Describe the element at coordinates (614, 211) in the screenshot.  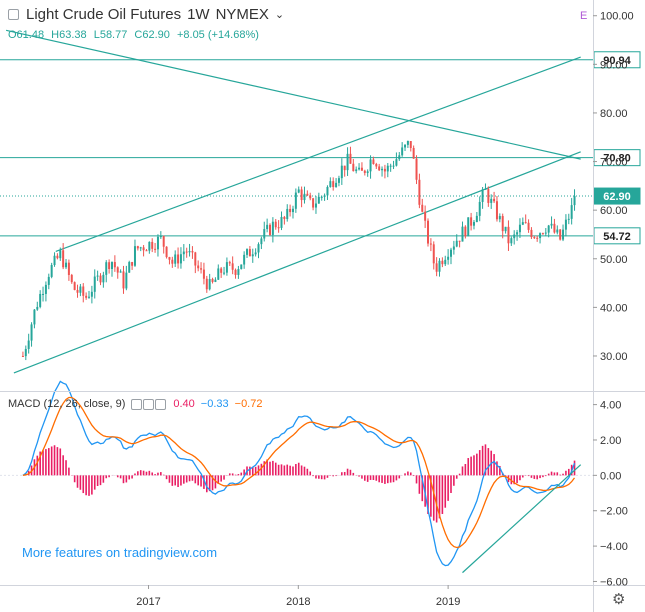
I see `price-tick-label: 60.00` at that location.